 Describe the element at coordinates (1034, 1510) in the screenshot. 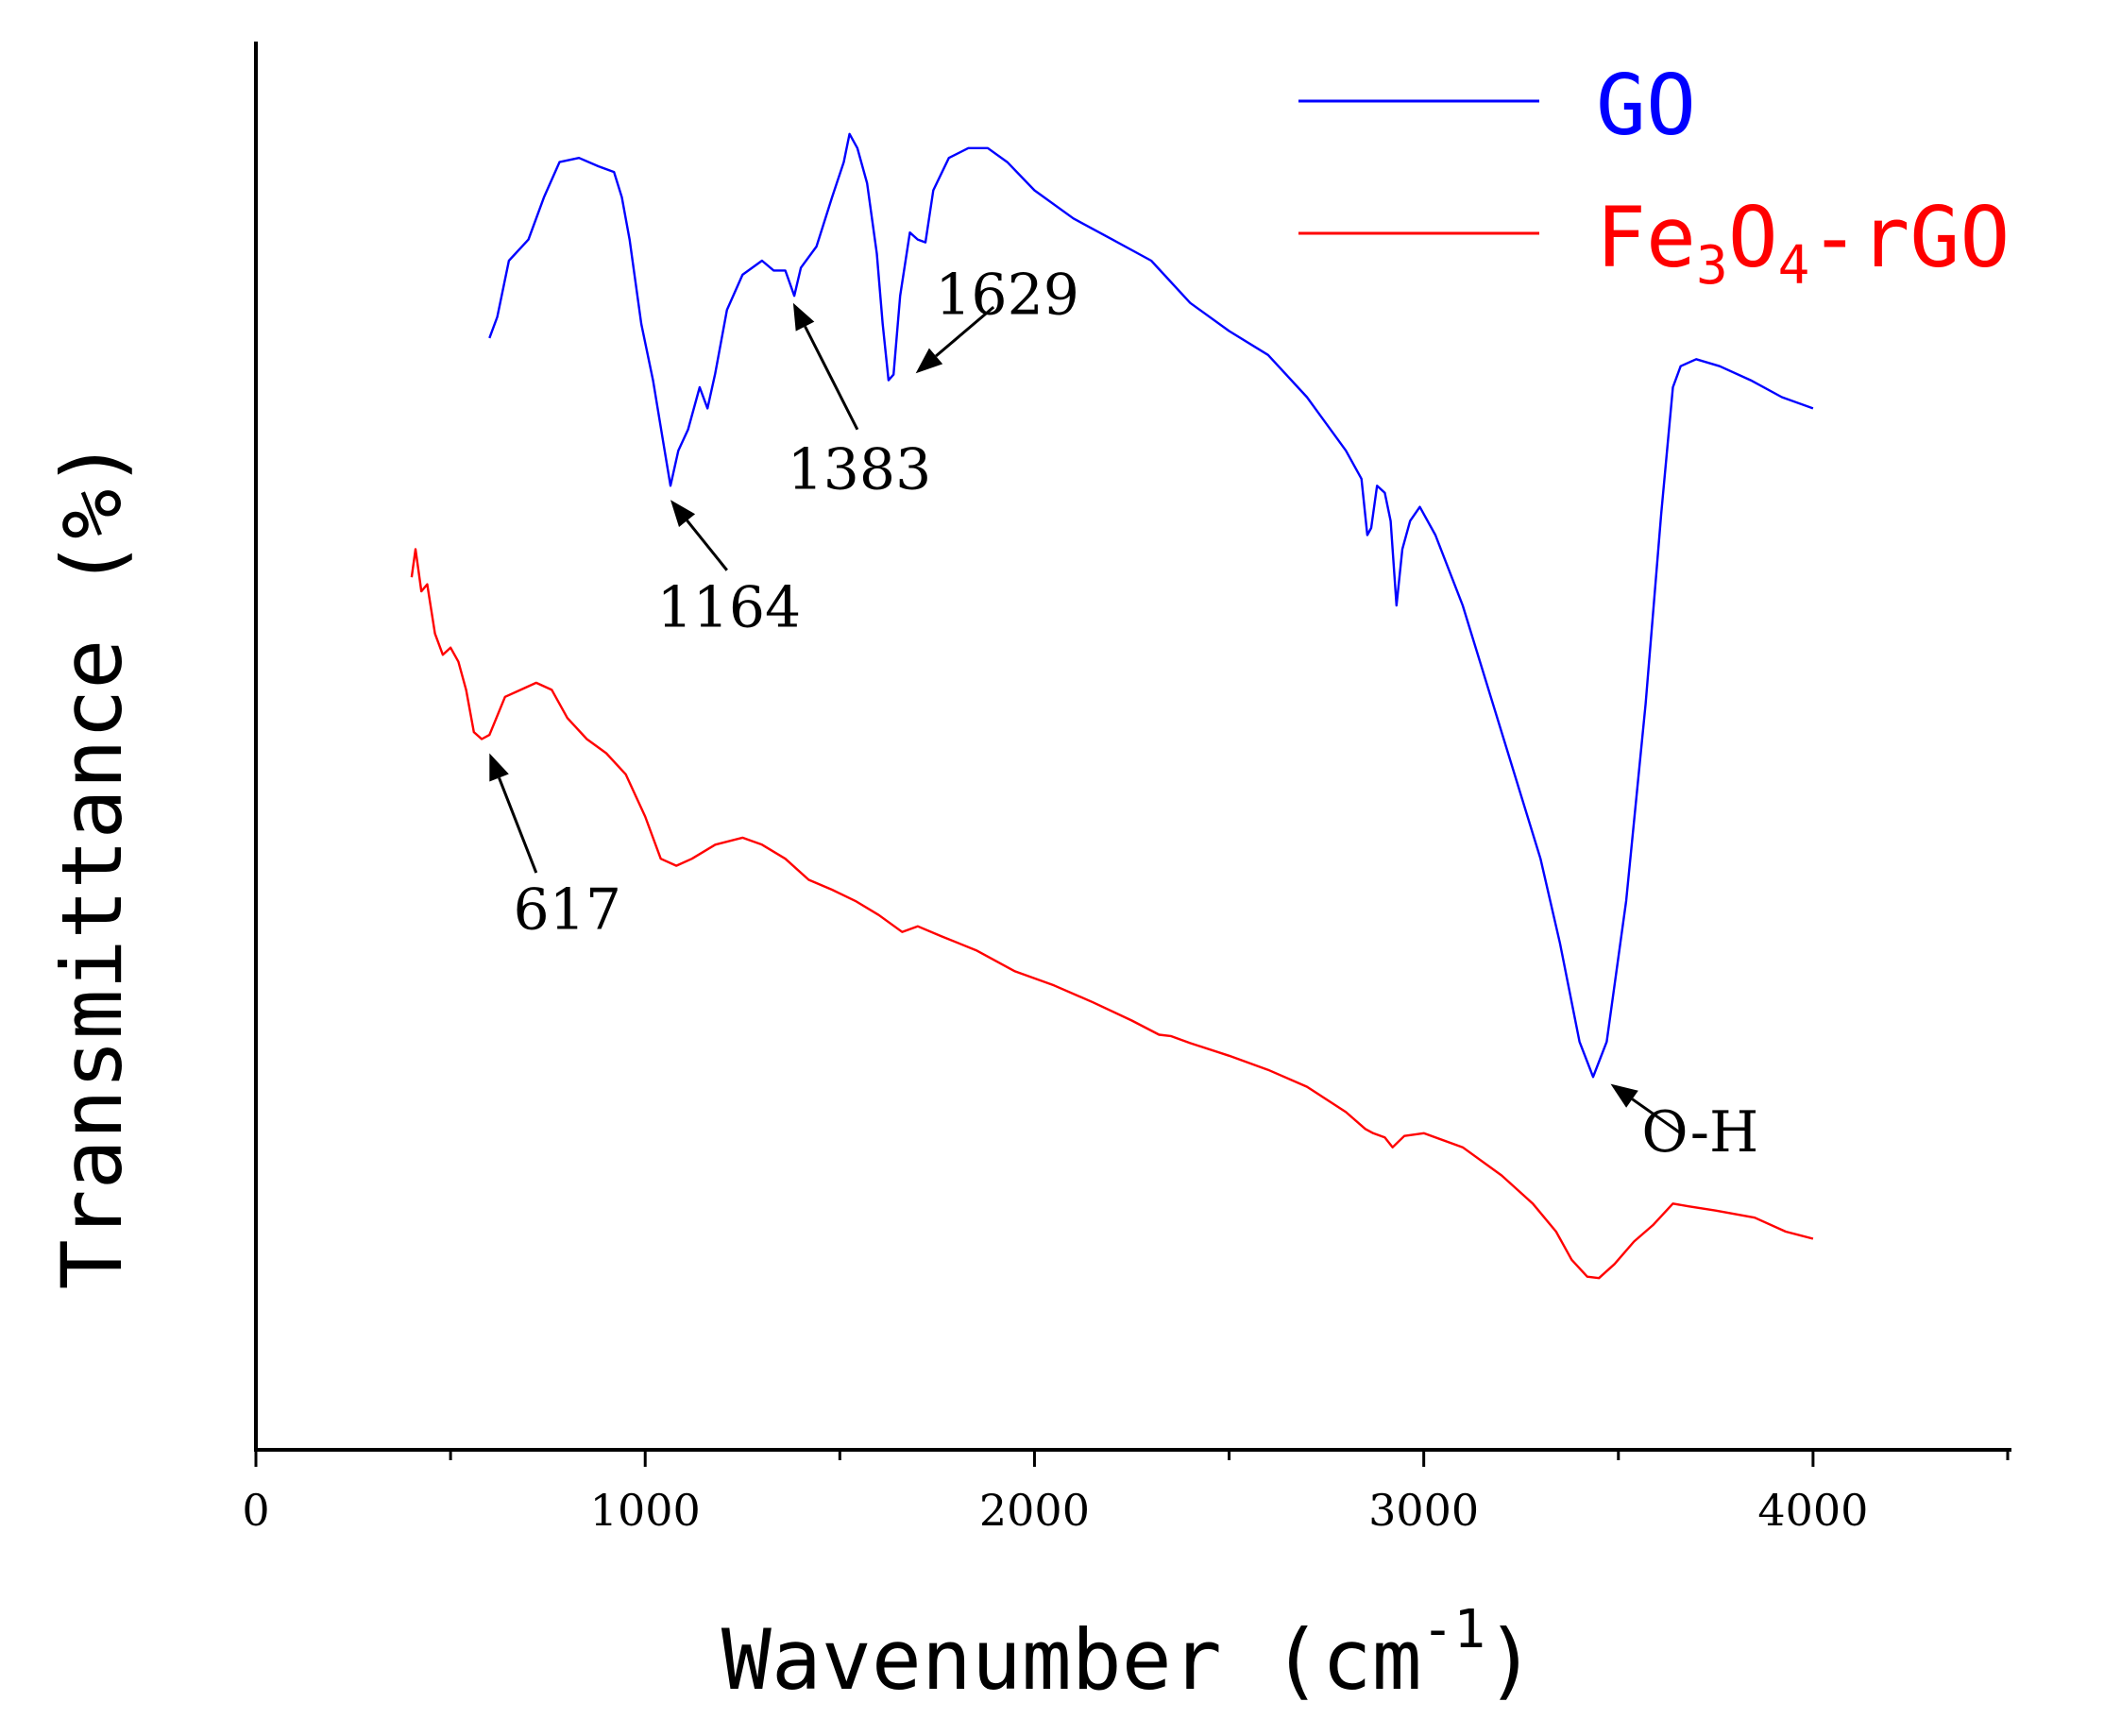

I see `x-tick-label-2000: 2000` at that location.